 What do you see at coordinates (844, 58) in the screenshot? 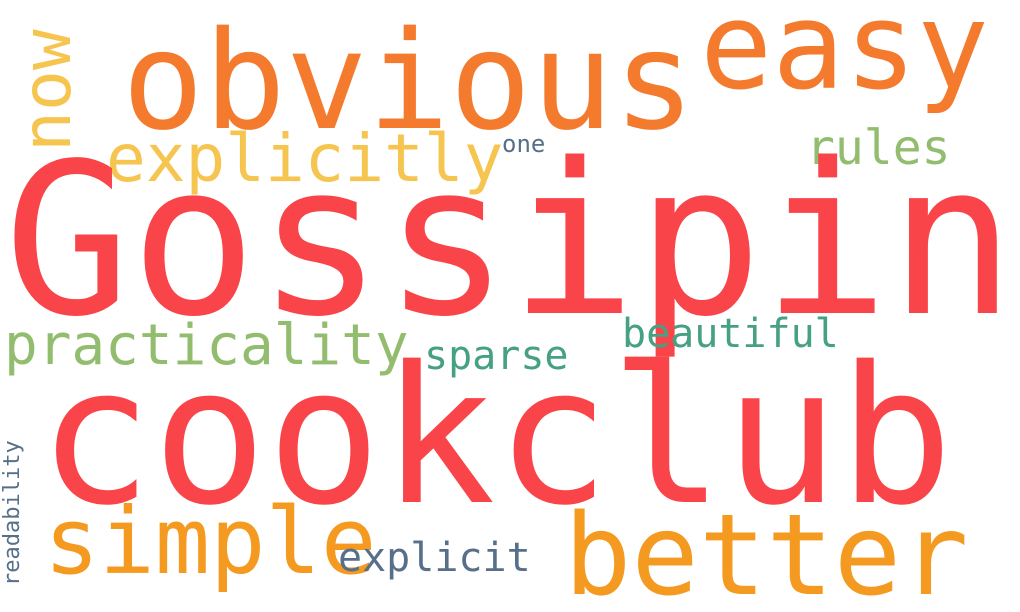
I see `word-easy: easy` at bounding box center [844, 58].